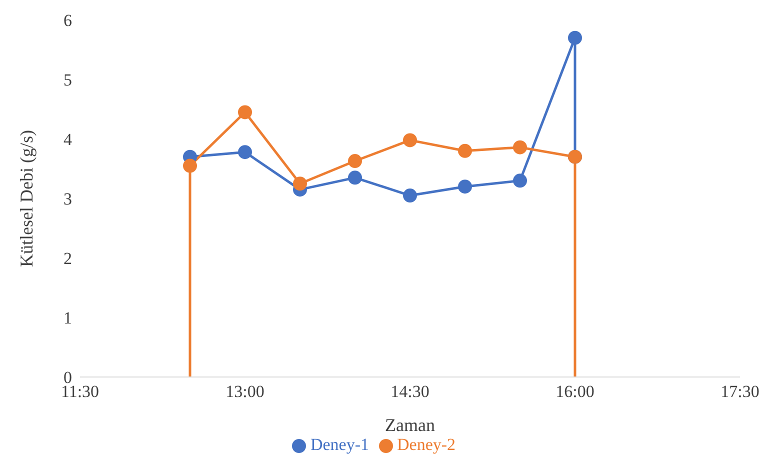 This screenshot has height=463, width=778. I want to click on y-tick-label: 4, so click(68, 140).